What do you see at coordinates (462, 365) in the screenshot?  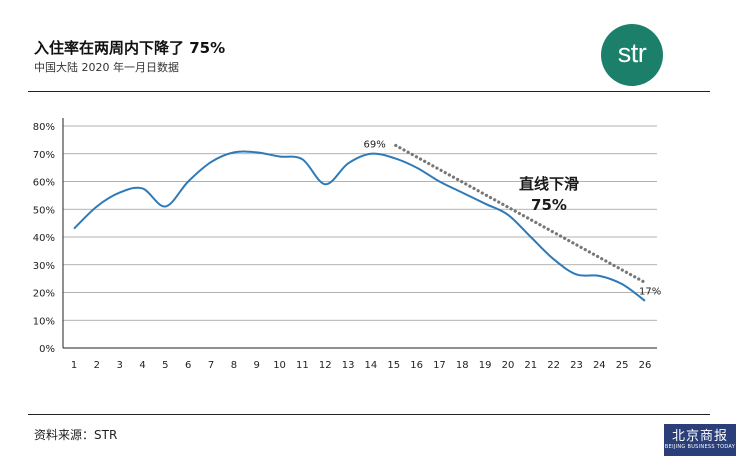 I see `x-tick-label: 18` at bounding box center [462, 365].